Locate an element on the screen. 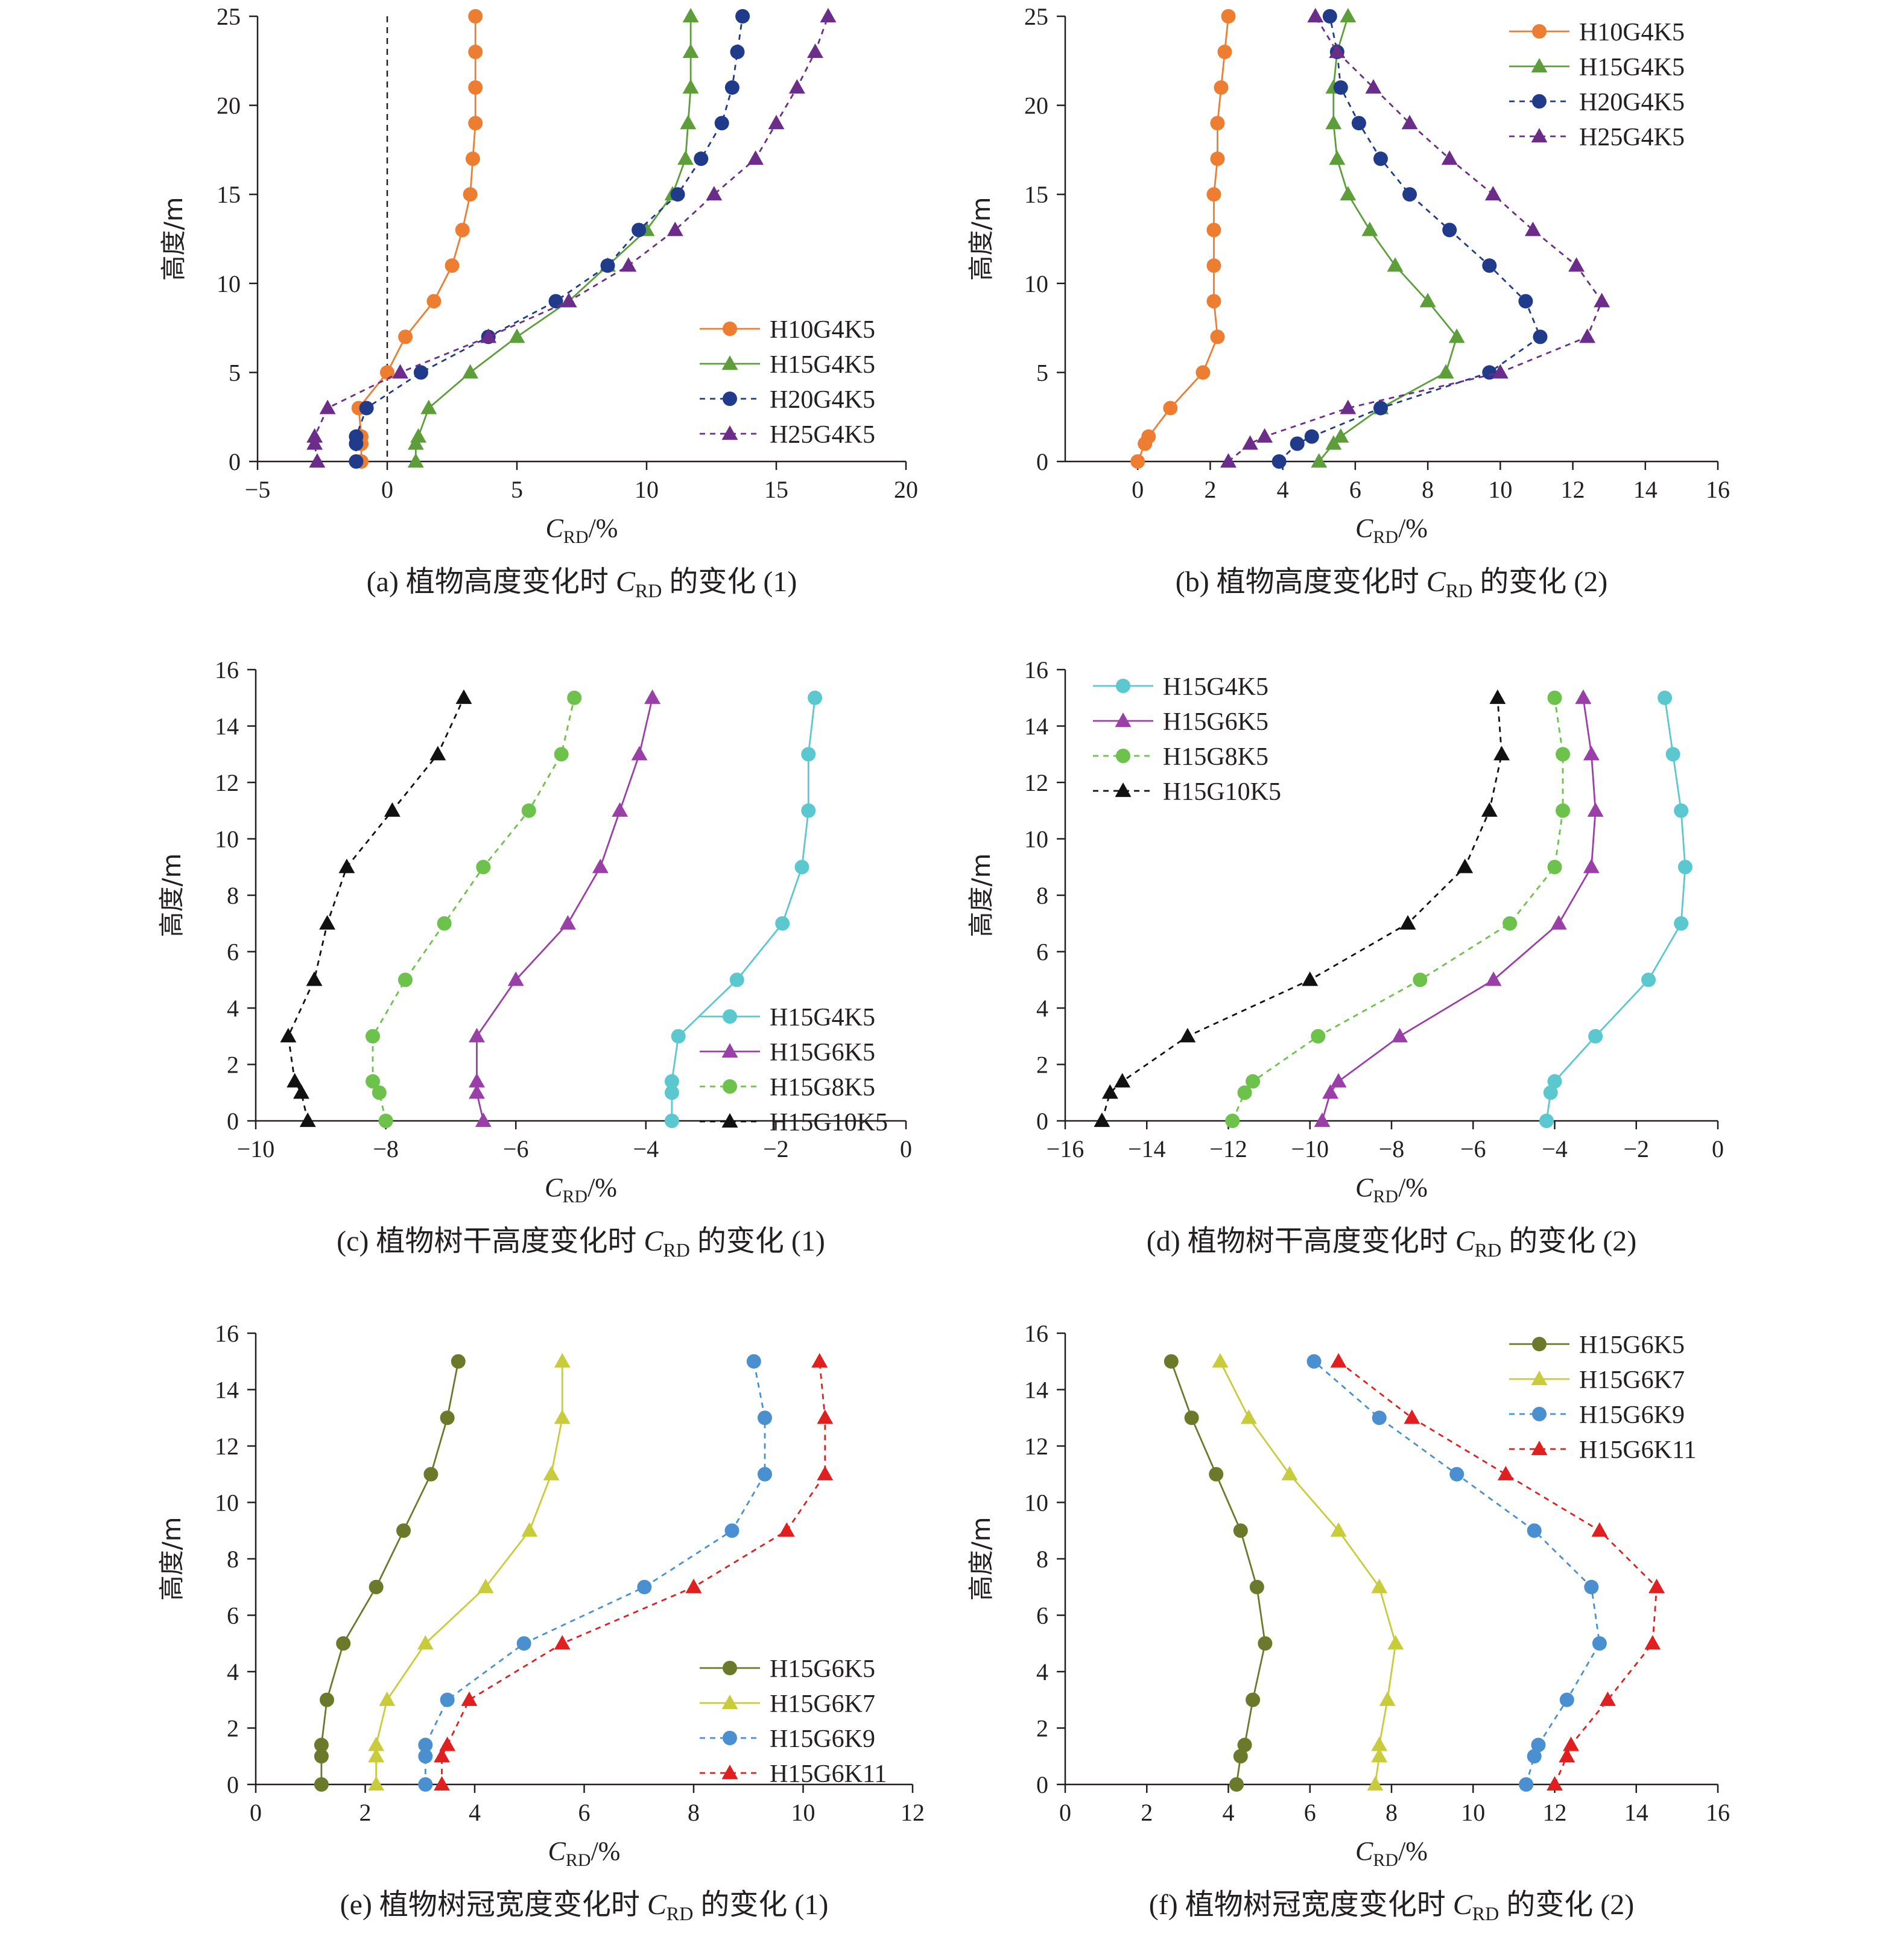 This screenshot has height=1960, width=1900. y-tick-label: 6 is located at coordinates (233, 952).